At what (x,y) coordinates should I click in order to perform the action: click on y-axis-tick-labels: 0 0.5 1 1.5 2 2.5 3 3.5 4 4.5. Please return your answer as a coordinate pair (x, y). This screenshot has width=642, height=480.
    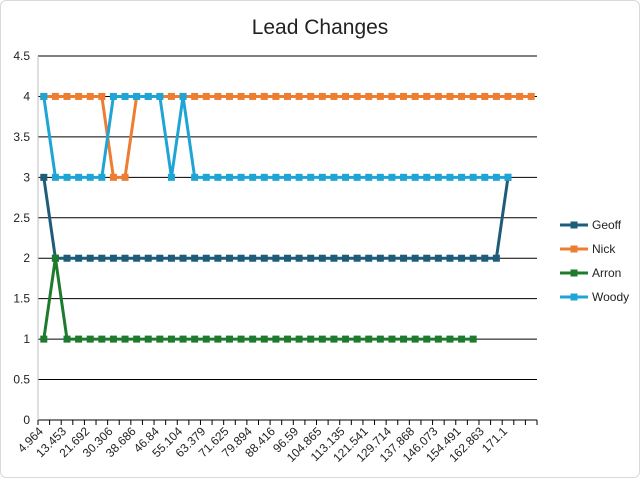
    Looking at the image, I should click on (21, 238).